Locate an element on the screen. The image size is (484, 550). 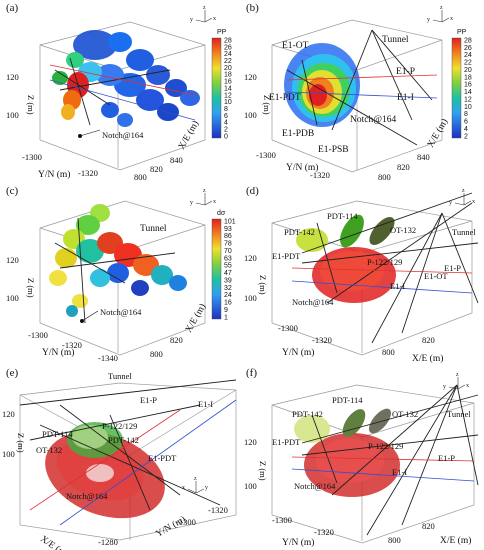
label-e1-pdt: E1-PDT is located at coordinates (286, 442).